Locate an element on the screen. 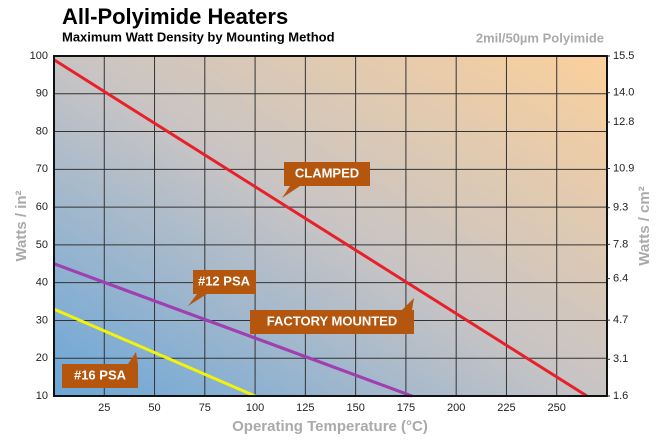 The width and height of the screenshot is (658, 440). x-tick-label: 75 is located at coordinates (205, 408).